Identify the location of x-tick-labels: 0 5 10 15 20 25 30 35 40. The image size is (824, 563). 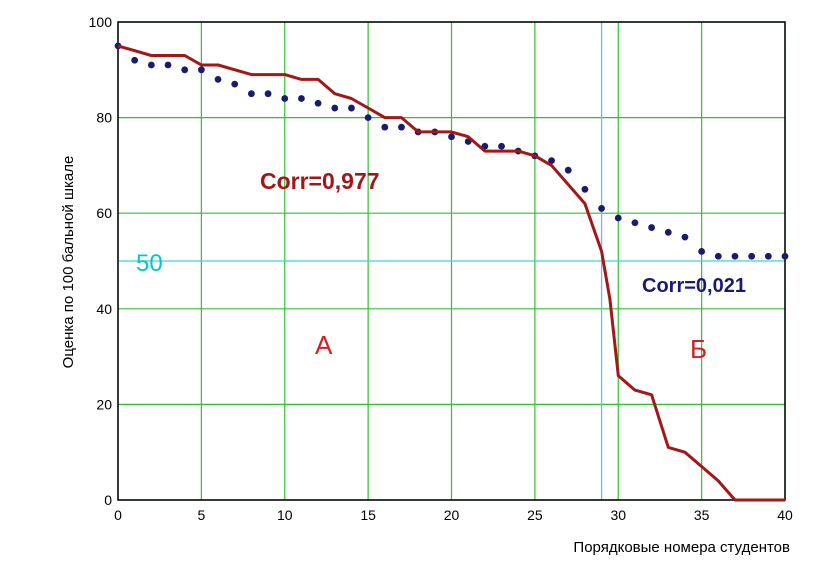
(453, 515).